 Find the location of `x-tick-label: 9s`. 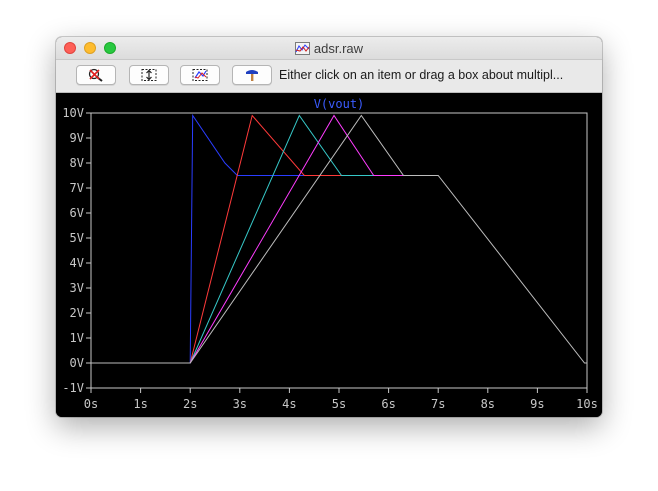

x-tick-label: 9s is located at coordinates (537, 404).